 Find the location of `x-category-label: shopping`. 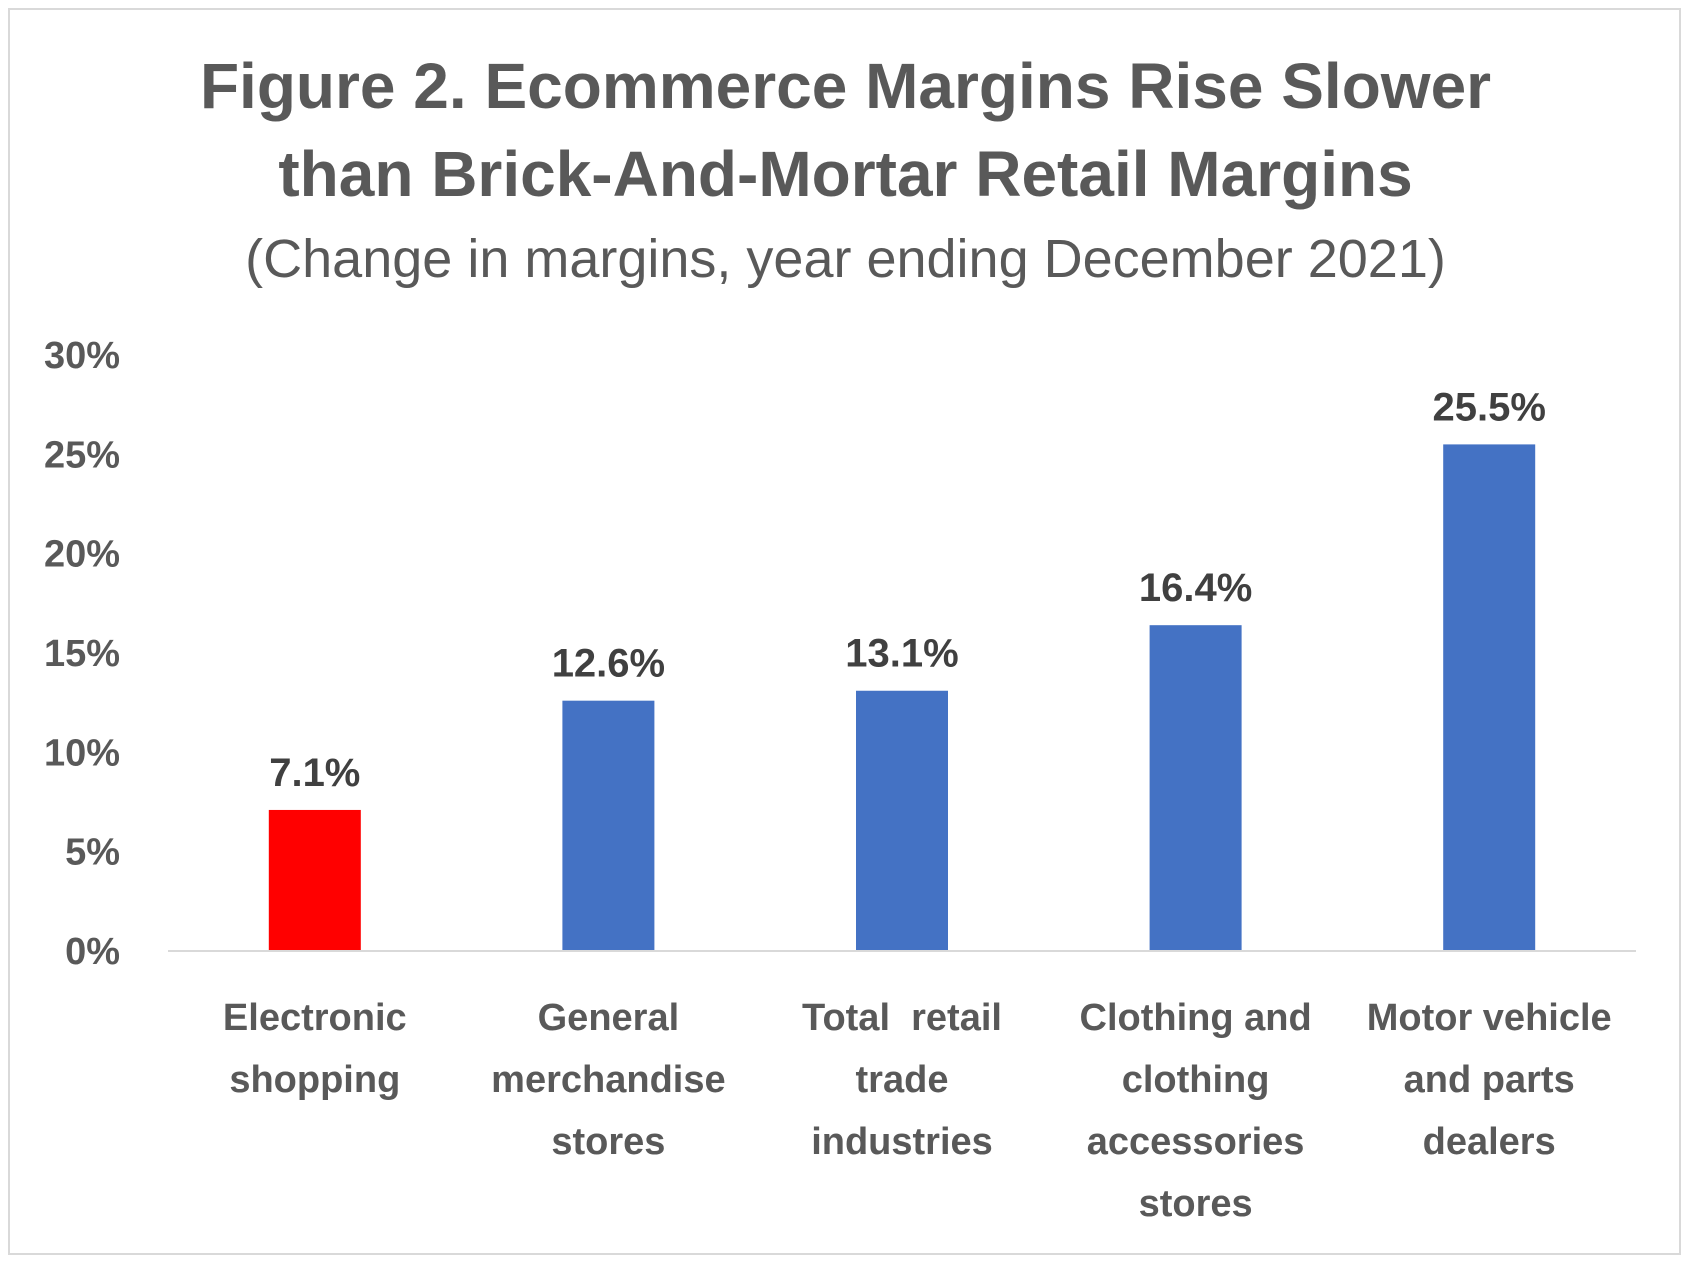

x-category-label: shopping is located at coordinates (314, 1080).